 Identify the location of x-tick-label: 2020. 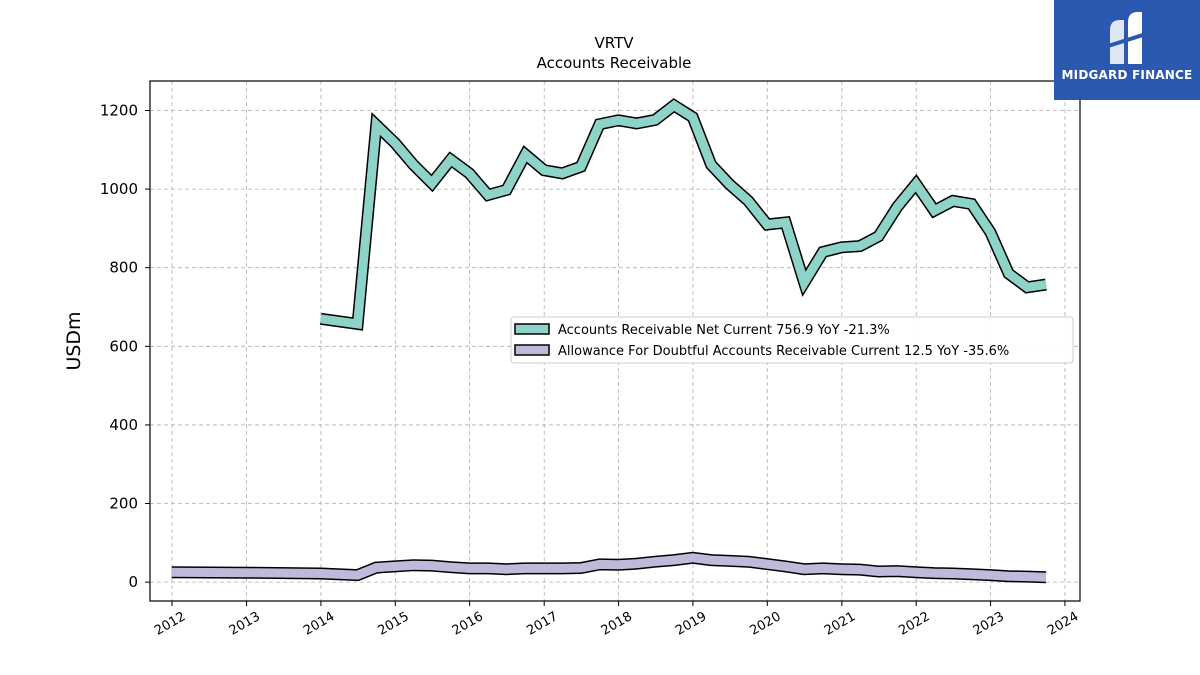
(765, 624).